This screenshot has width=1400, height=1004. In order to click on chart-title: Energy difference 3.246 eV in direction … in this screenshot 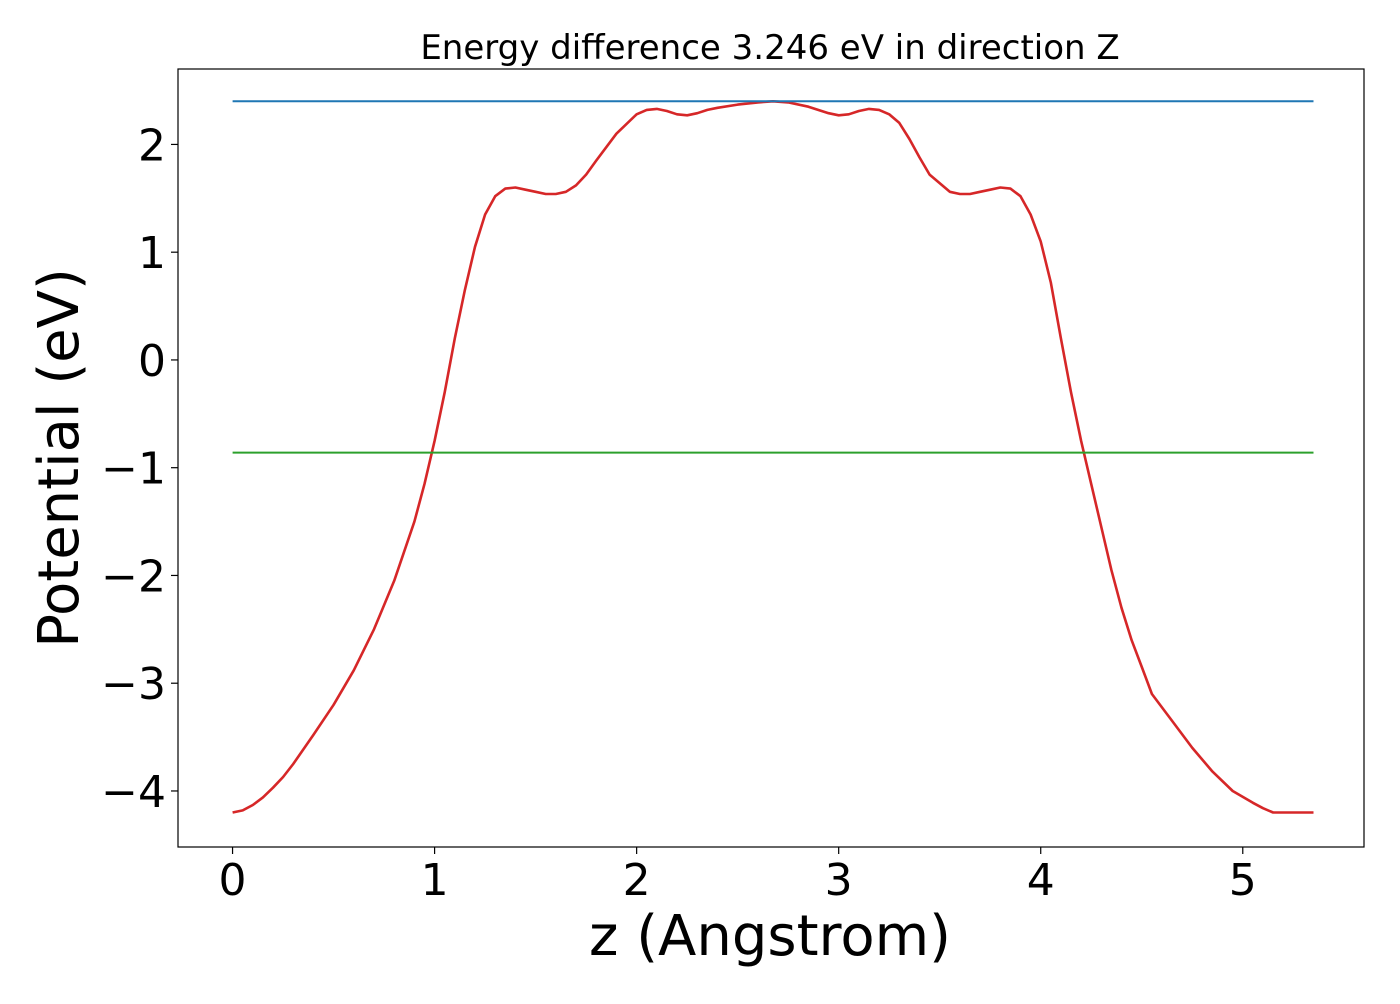, I will do `click(769, 48)`.